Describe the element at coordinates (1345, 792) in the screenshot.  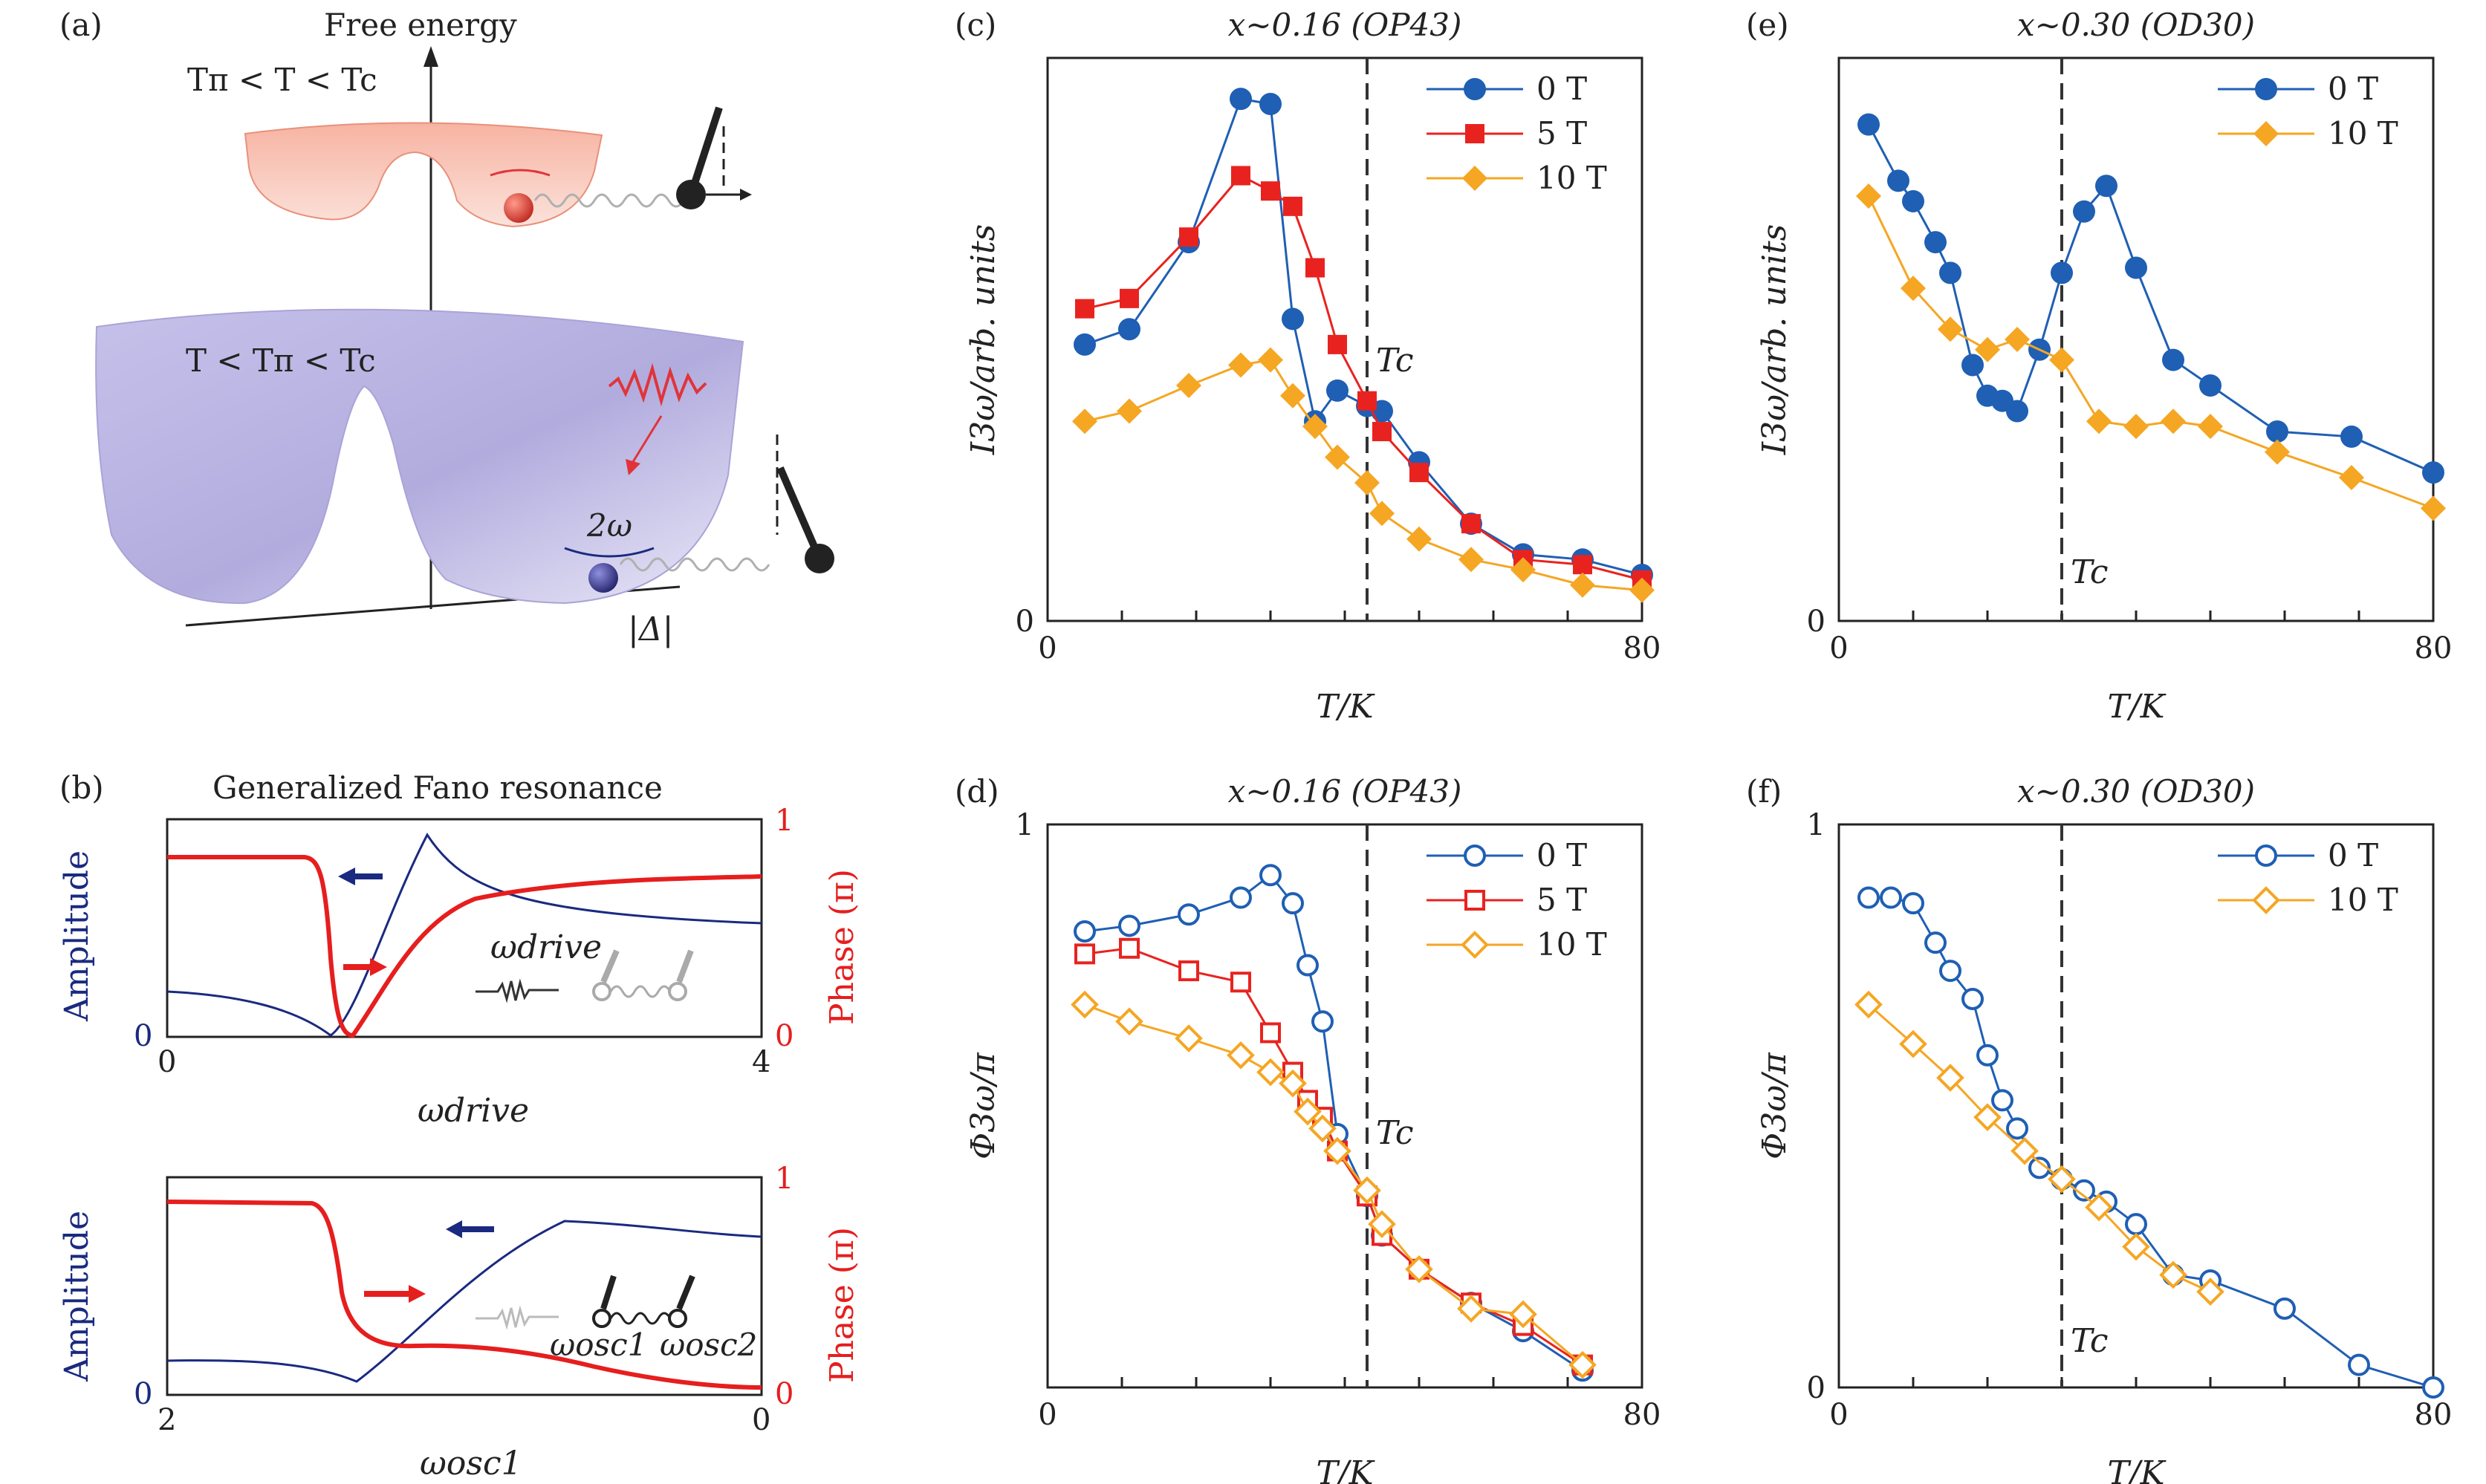
I see `chart-title-d: x∼0.16 (OP43)` at that location.